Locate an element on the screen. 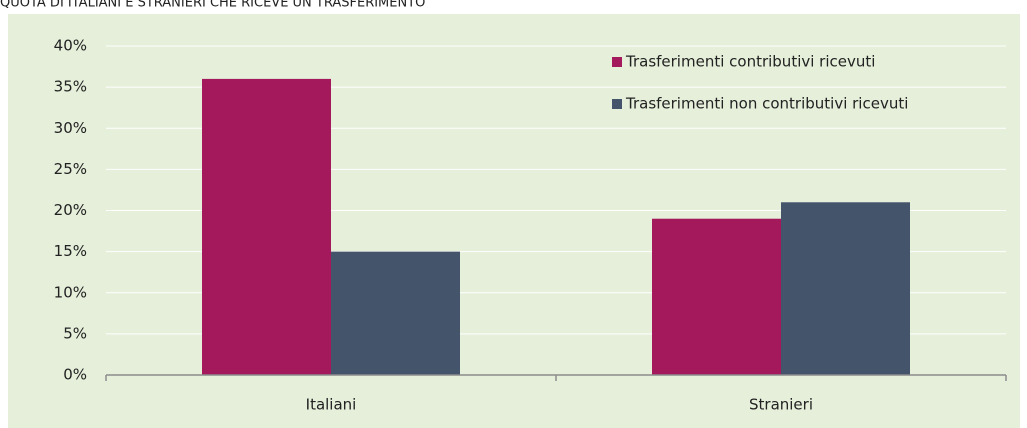 This screenshot has height=428, width=1027. legend-label: Trasferimenti contributivi ricevuti is located at coordinates (750, 62).